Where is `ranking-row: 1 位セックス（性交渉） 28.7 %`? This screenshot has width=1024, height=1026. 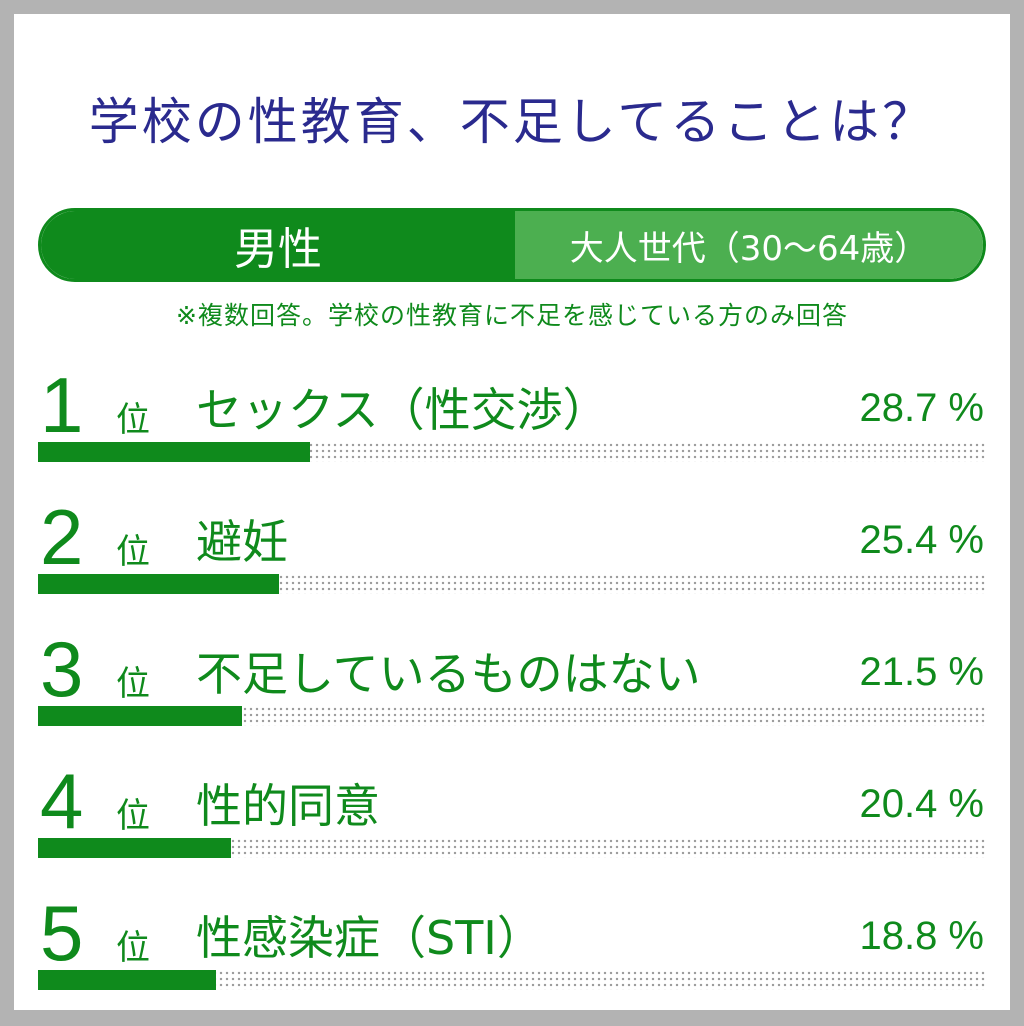 ranking-row: 1 位セックス（性交渉） 28.7 % is located at coordinates (512, 432).